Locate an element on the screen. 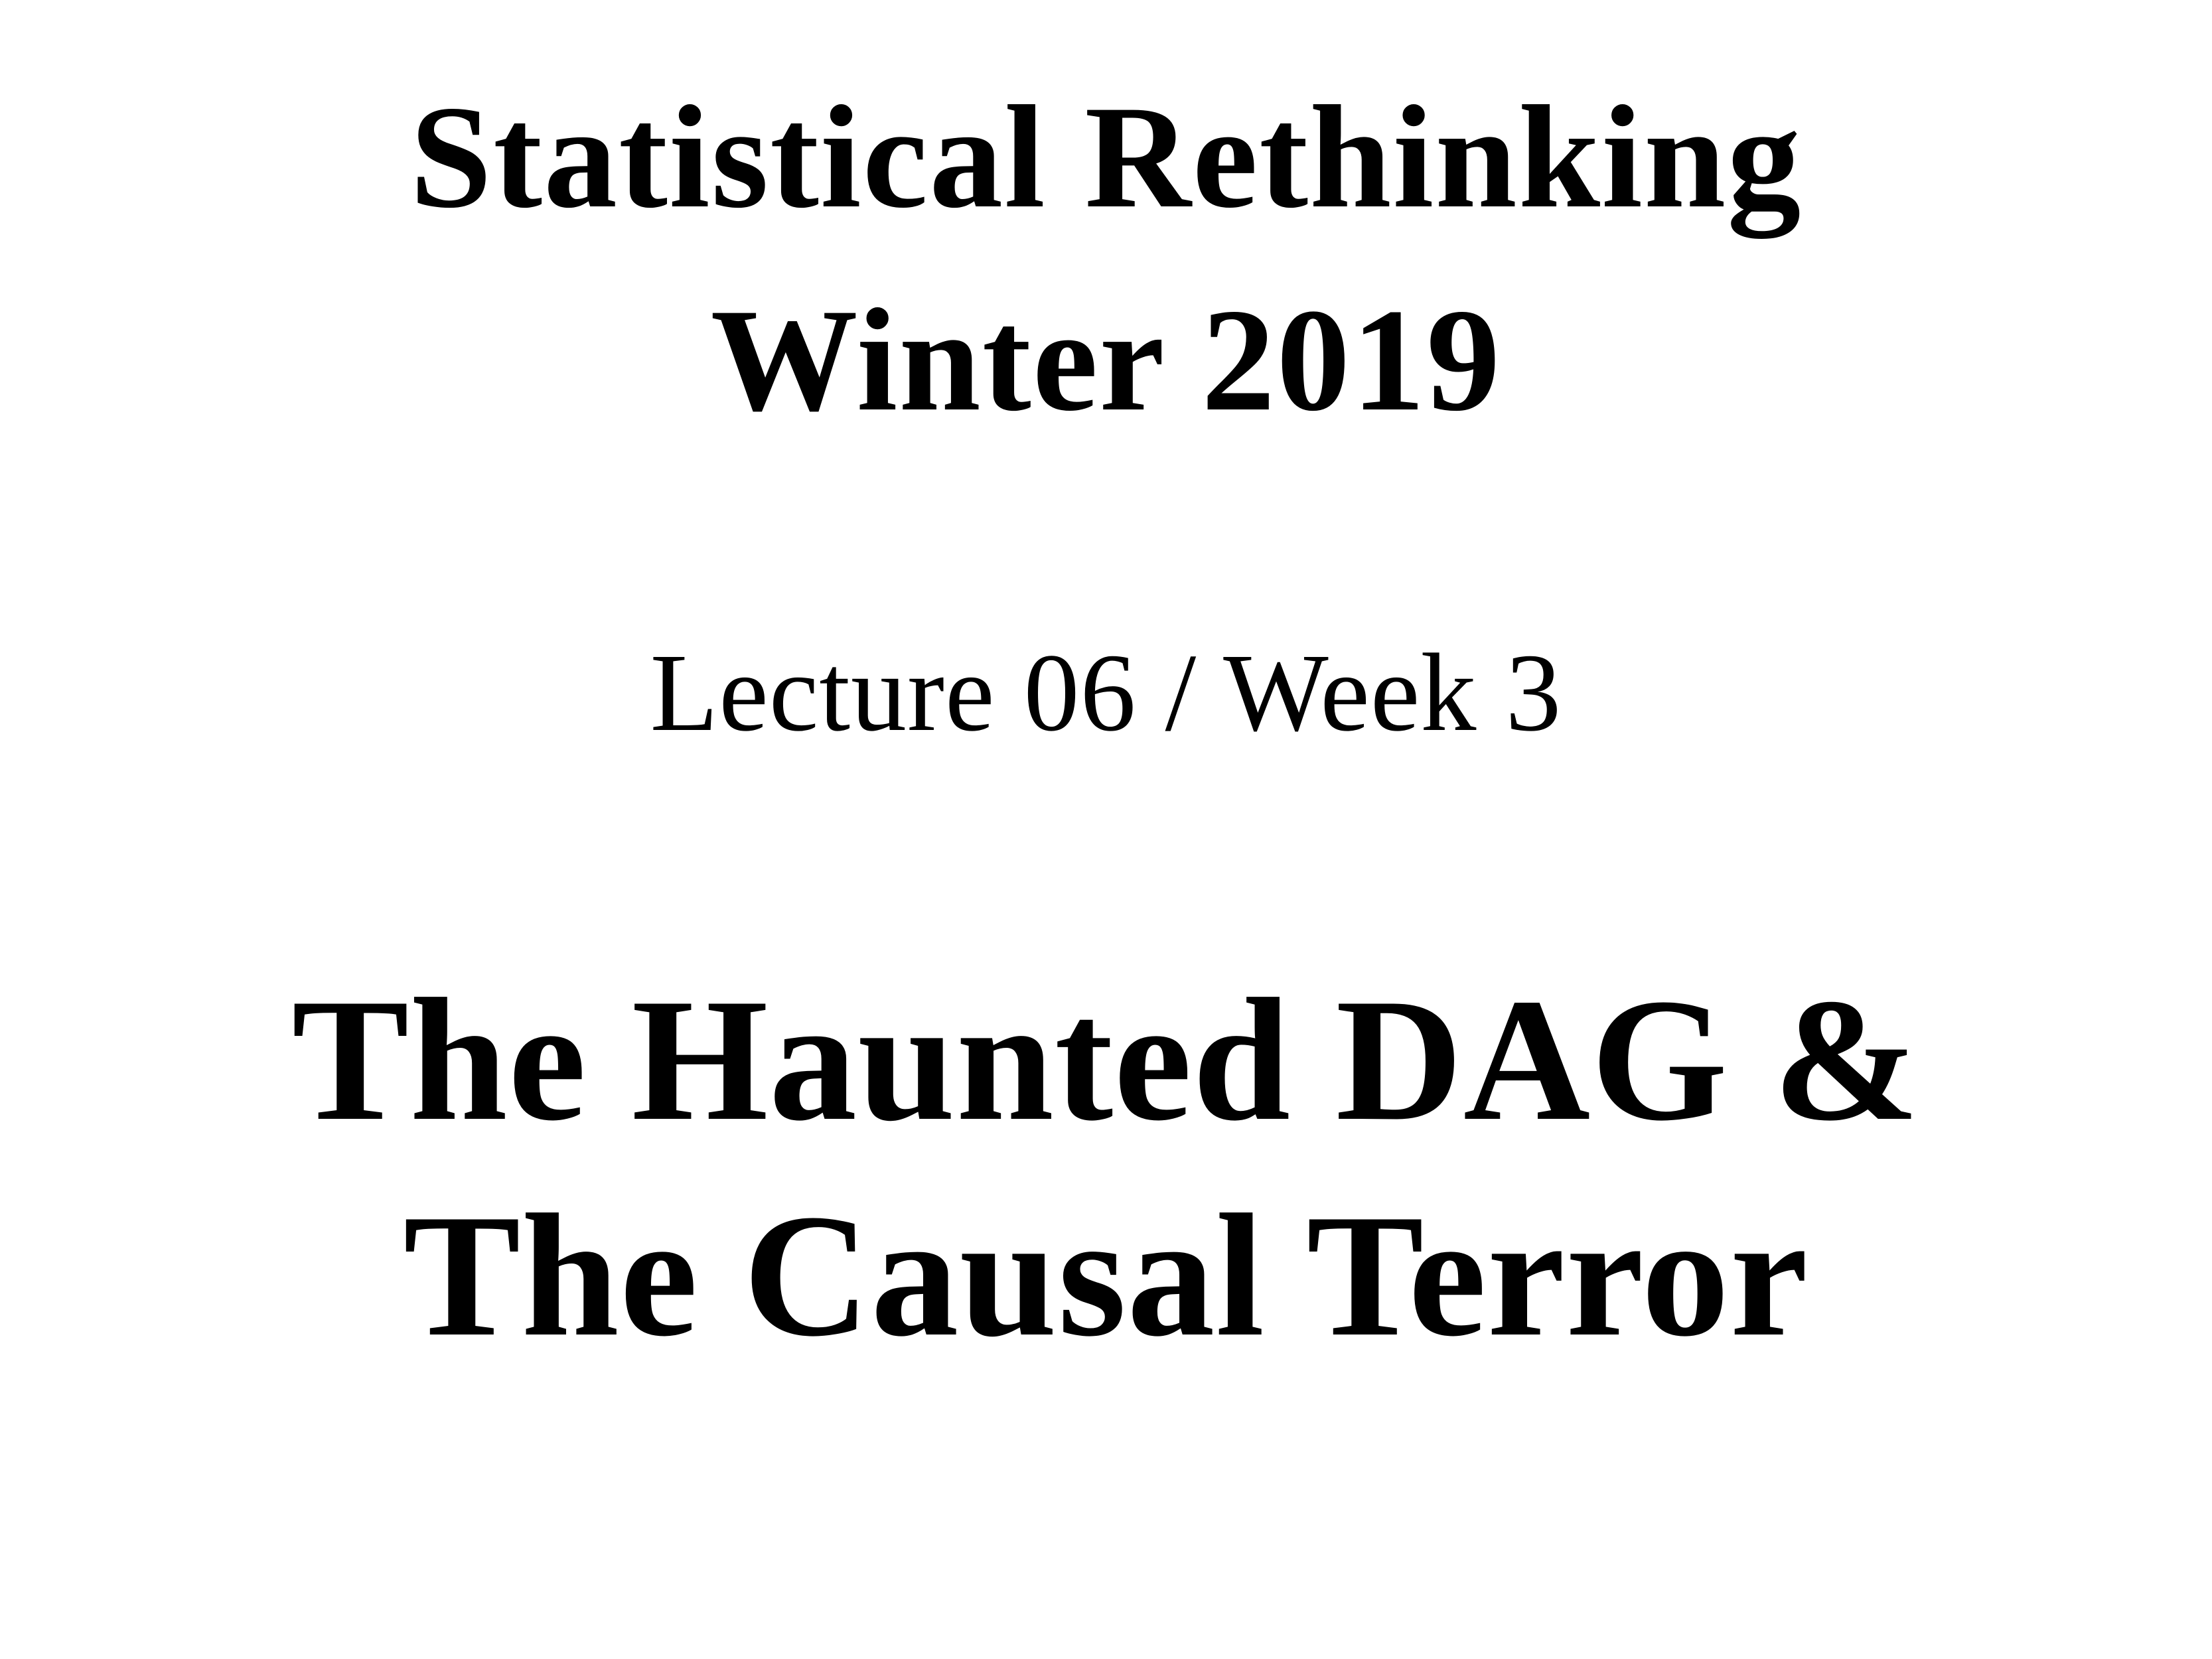 The image size is (2212, 1659). lecture-week-subtitle: Lecture 06 / Week 3 is located at coordinates (1106, 693).